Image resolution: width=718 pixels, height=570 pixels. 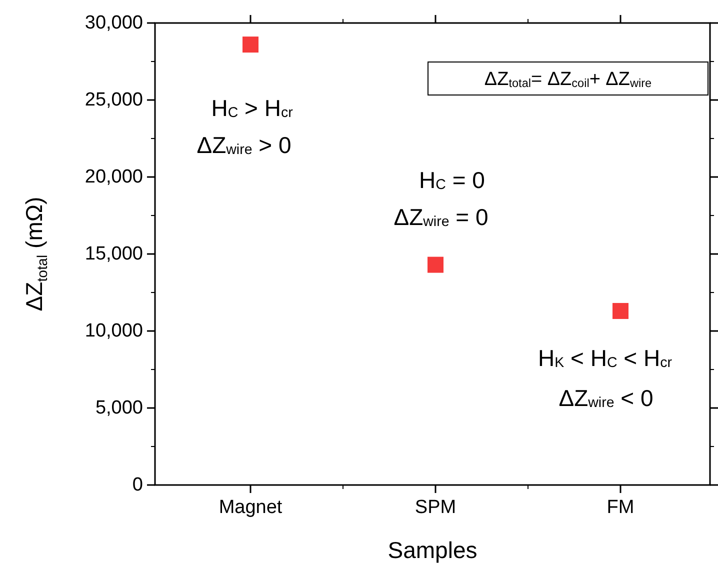 I want to click on y-tick-label: 10,000, so click(x=113, y=331).